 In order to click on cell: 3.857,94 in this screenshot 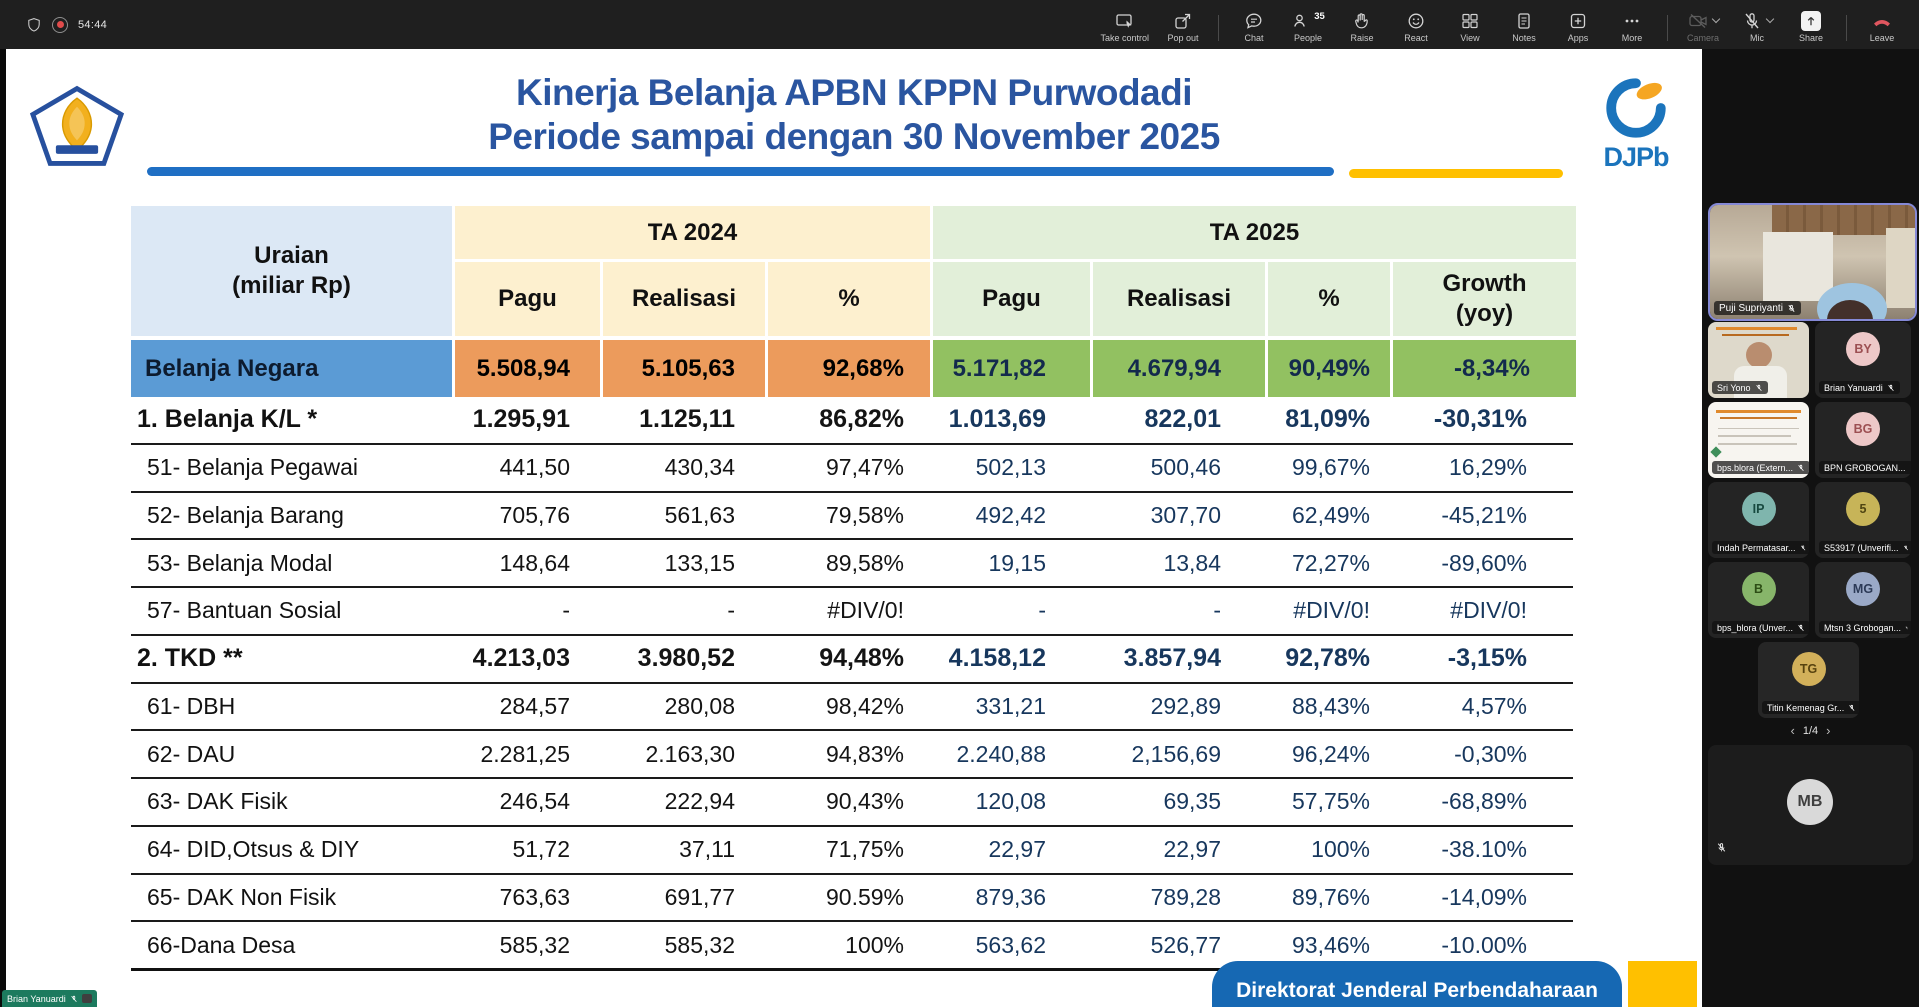, I will do `click(1172, 658)`.